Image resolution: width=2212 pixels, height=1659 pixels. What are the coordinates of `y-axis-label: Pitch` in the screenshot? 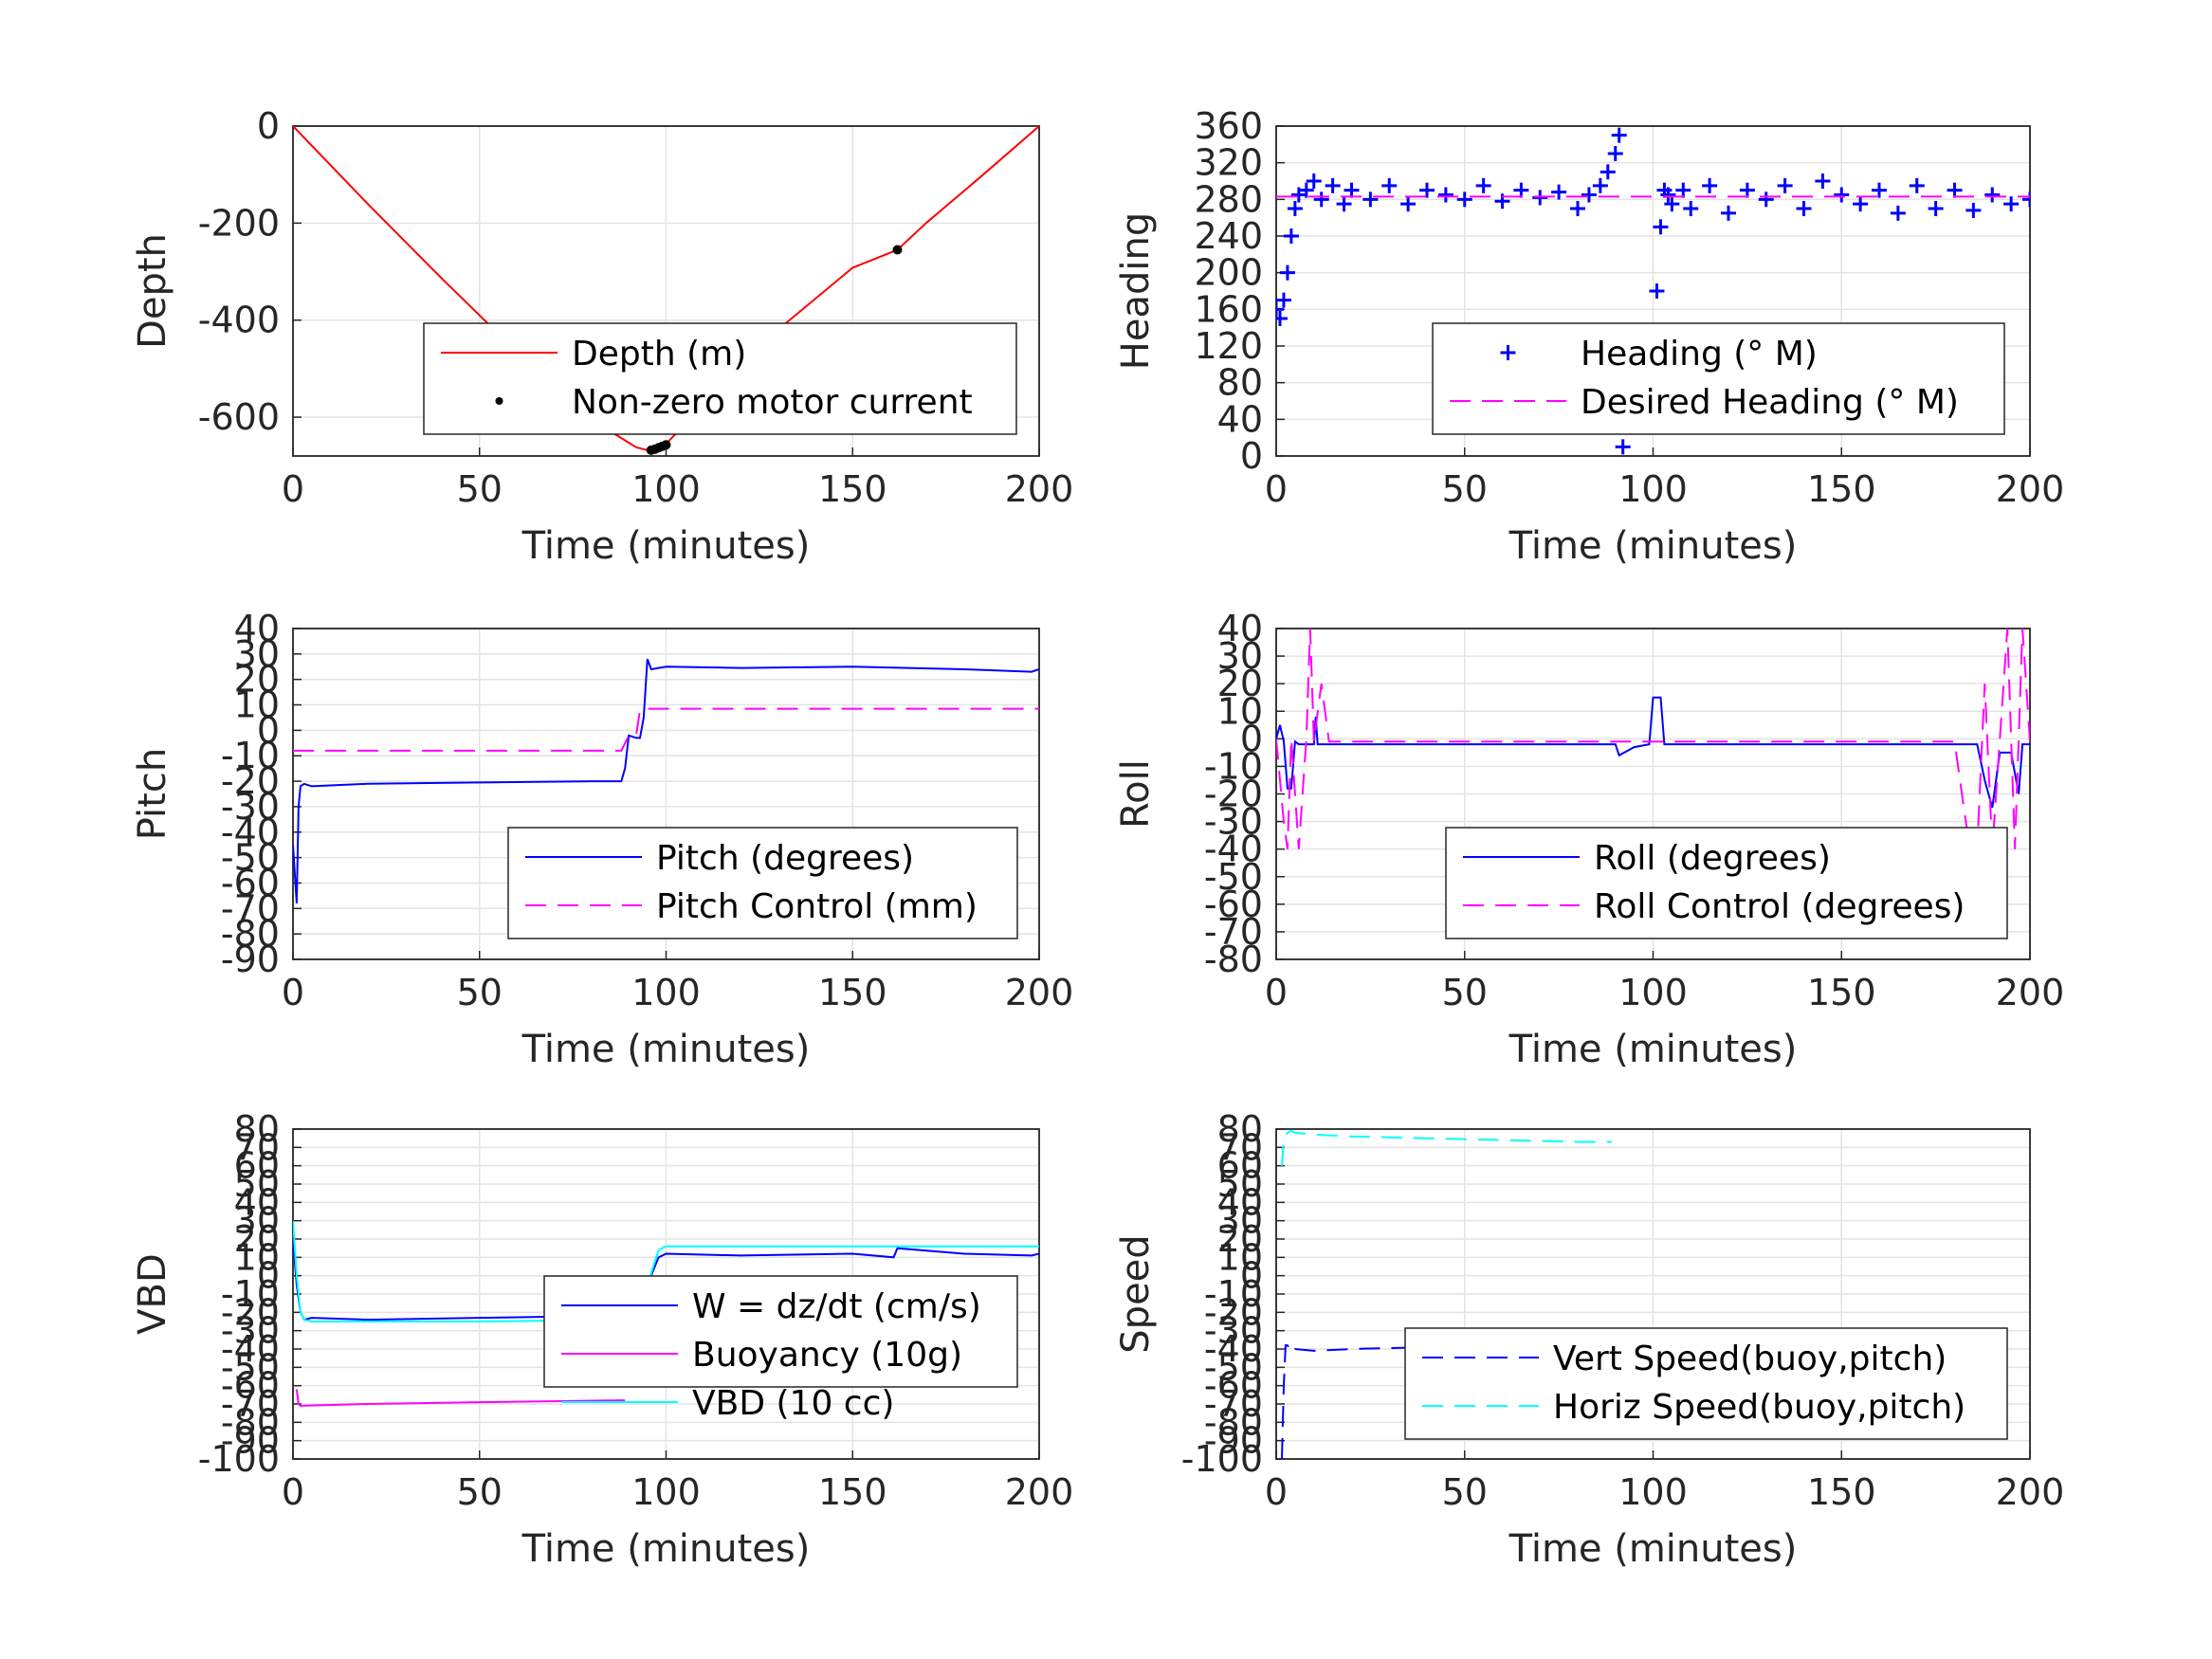 It's located at (152, 794).